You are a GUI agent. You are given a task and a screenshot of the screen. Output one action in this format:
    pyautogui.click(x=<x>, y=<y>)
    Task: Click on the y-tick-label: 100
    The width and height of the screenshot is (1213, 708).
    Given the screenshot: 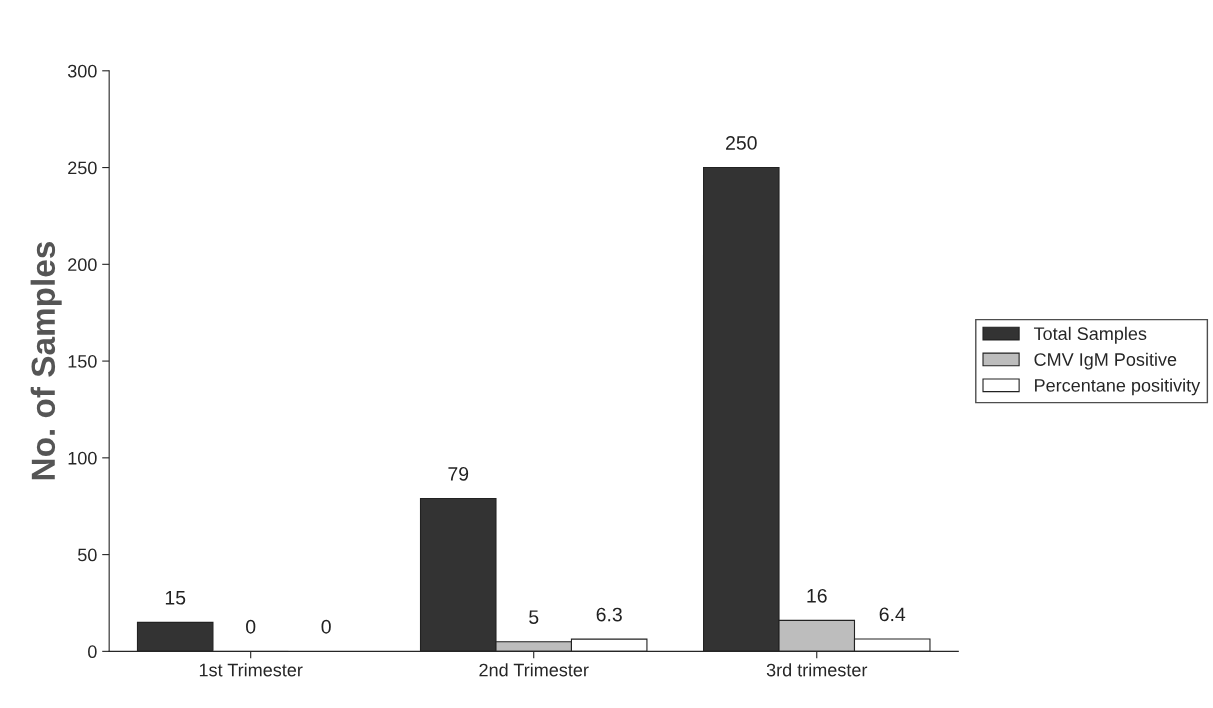 What is the action you would take?
    pyautogui.click(x=82, y=458)
    